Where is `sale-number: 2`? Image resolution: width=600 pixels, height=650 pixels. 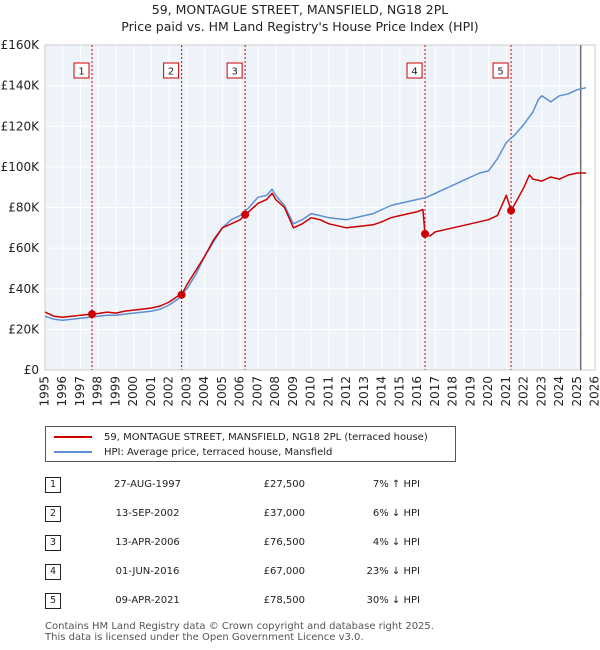 sale-number: 2 is located at coordinates (53, 513).